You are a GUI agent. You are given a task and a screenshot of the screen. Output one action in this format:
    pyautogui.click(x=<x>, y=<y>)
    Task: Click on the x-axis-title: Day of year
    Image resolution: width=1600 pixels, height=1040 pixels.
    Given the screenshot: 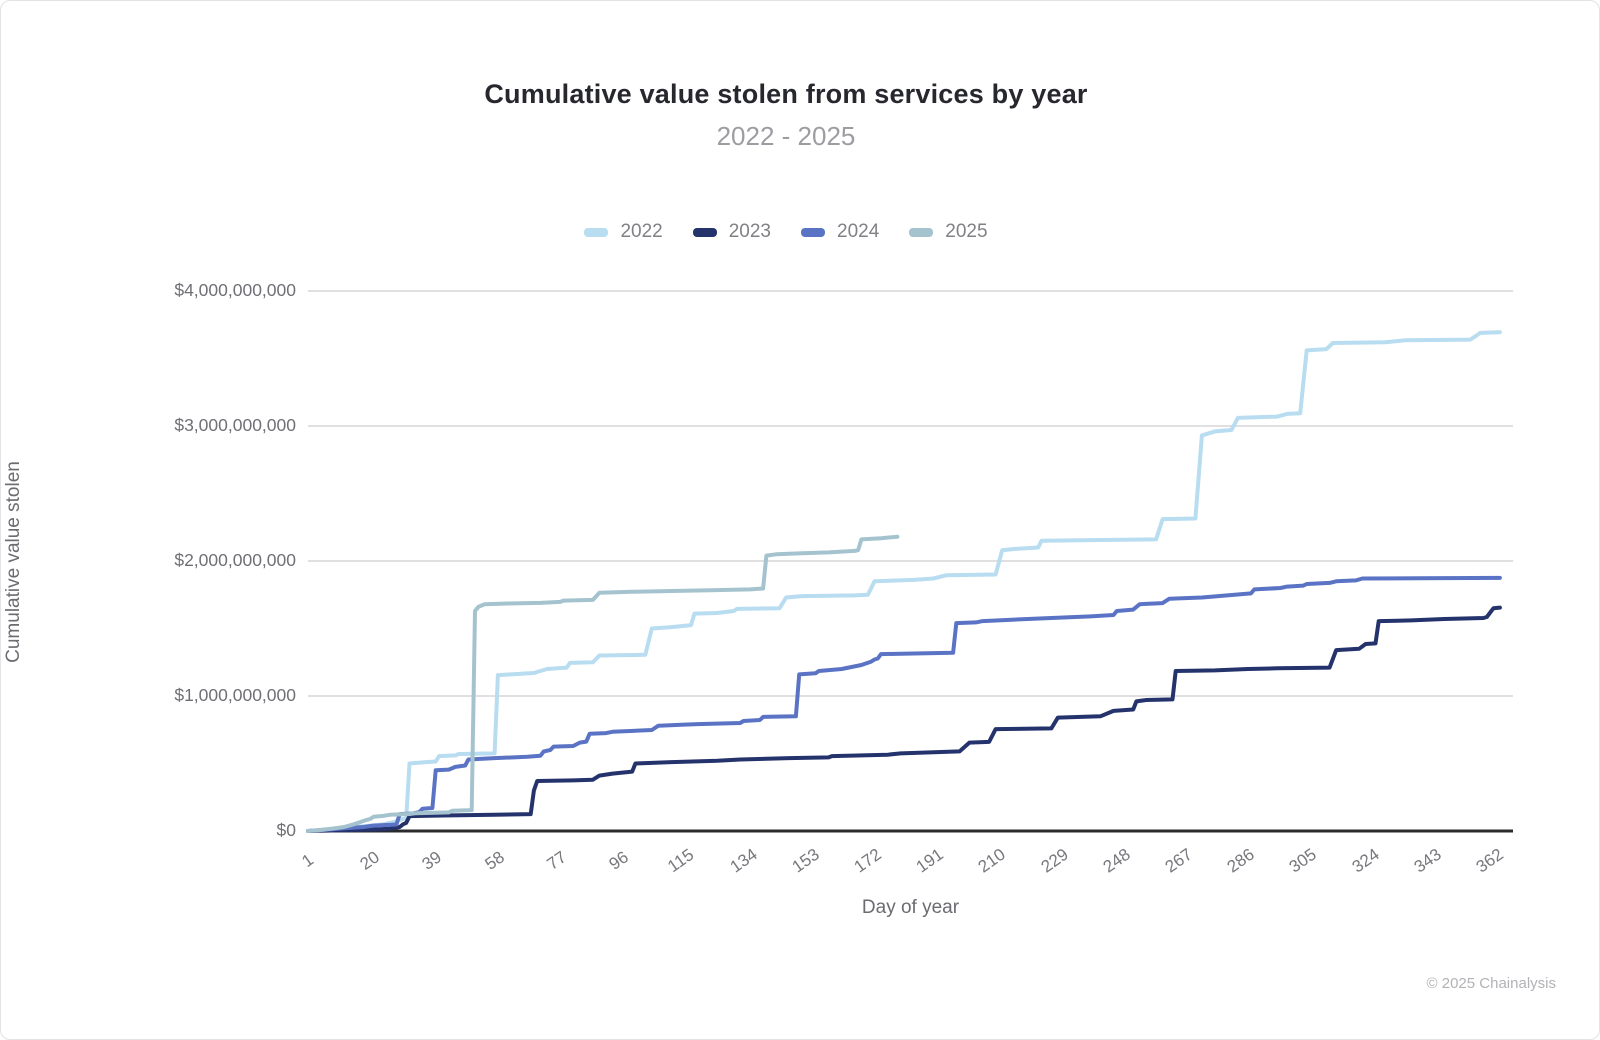 What is the action you would take?
    pyautogui.click(x=910, y=907)
    